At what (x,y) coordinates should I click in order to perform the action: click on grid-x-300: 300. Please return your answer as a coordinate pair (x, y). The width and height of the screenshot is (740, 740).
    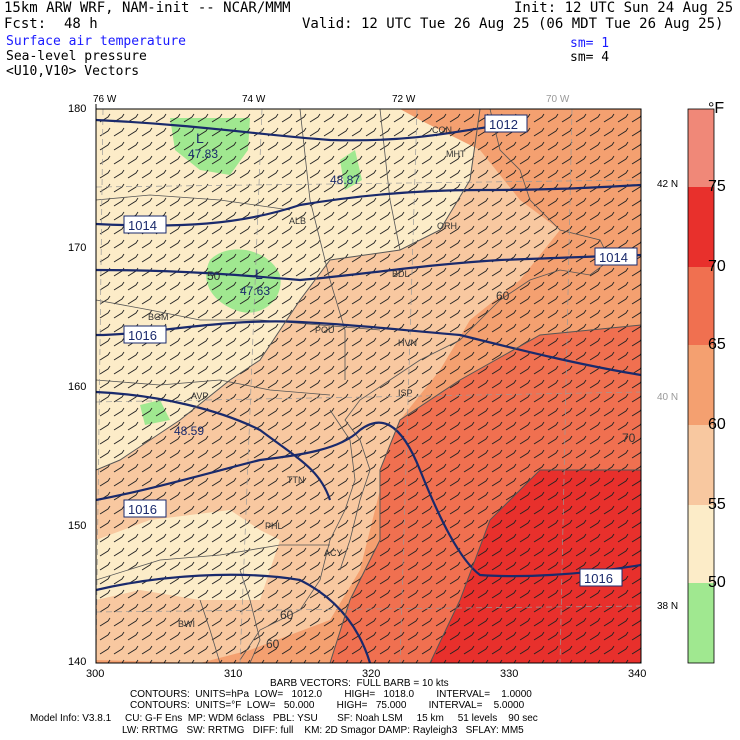
    Looking at the image, I should click on (95, 674).